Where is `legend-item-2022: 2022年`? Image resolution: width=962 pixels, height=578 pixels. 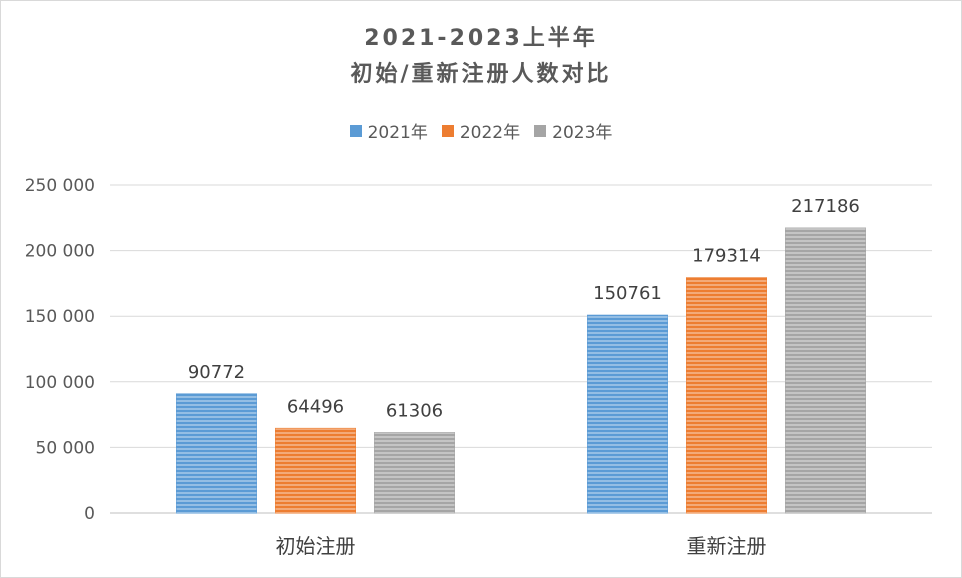 legend-item-2022: 2022年 is located at coordinates (481, 130).